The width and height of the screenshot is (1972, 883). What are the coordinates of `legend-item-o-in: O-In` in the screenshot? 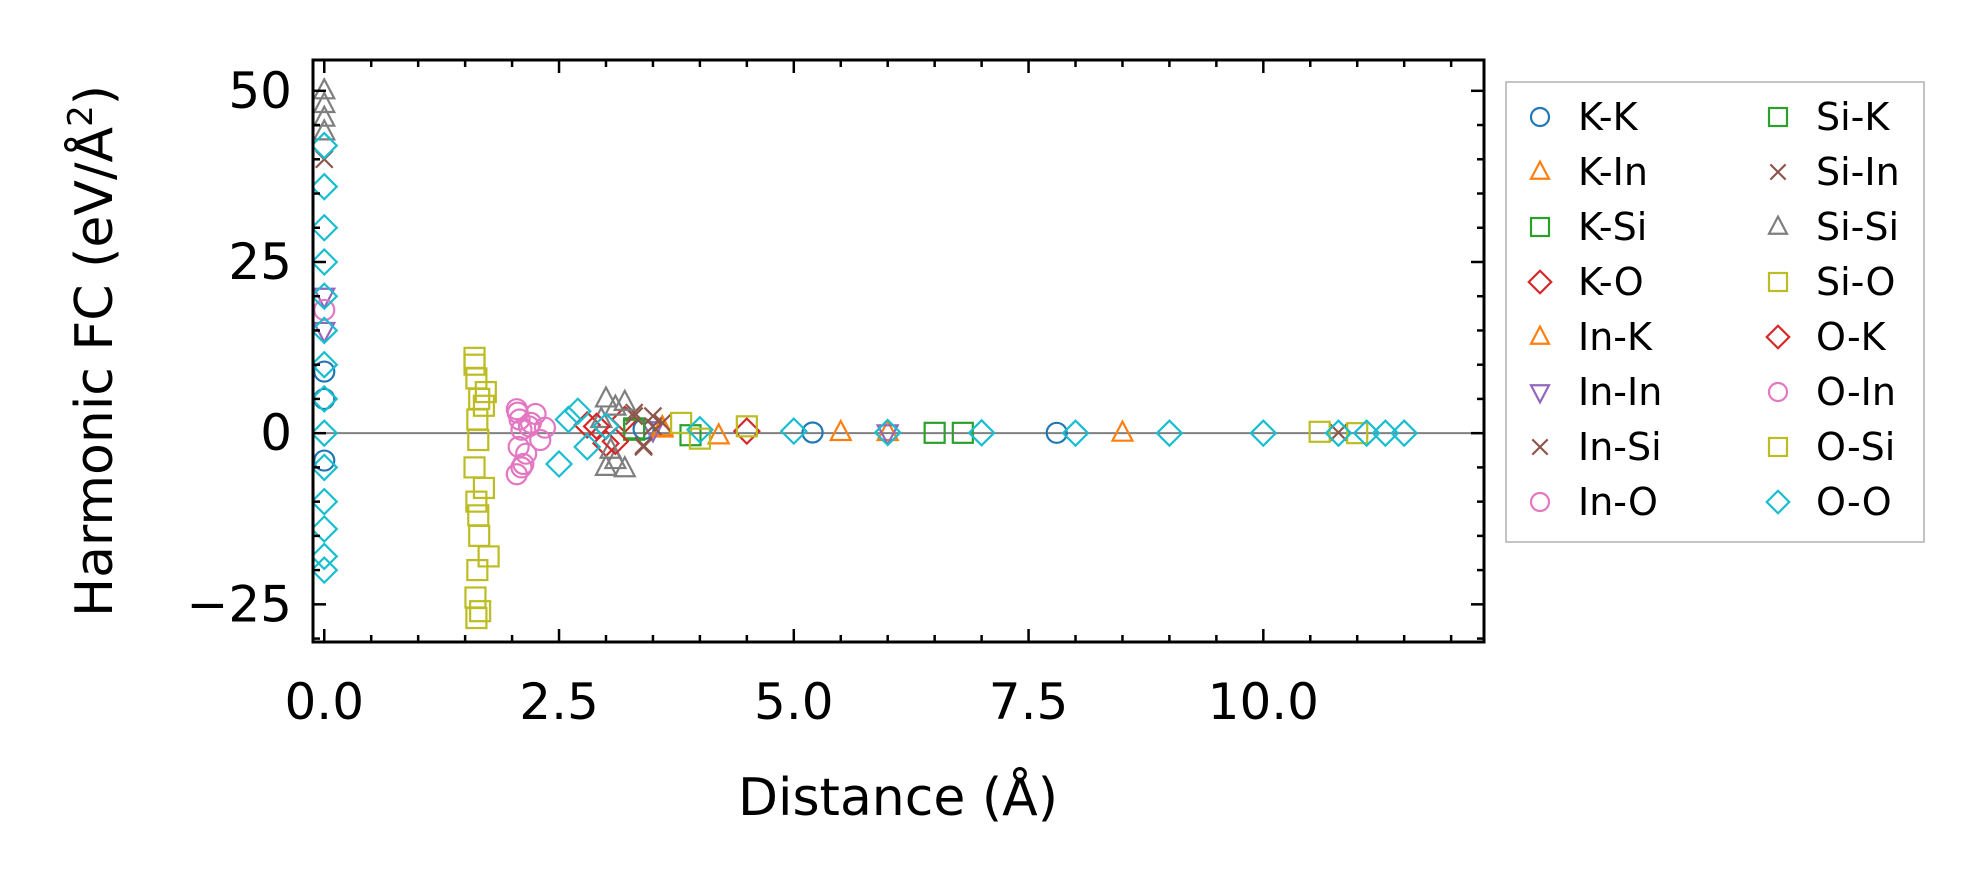 It's located at (1831, 392).